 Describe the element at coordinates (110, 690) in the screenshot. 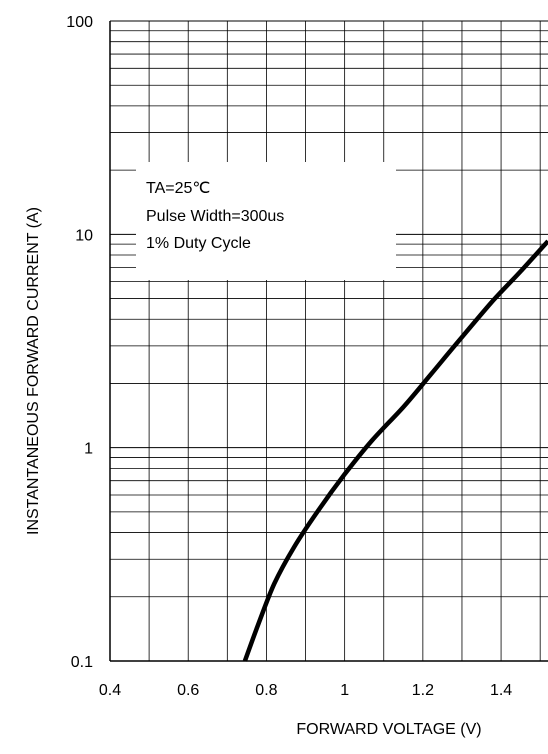

I see `x-tick-label: 0.4` at that location.